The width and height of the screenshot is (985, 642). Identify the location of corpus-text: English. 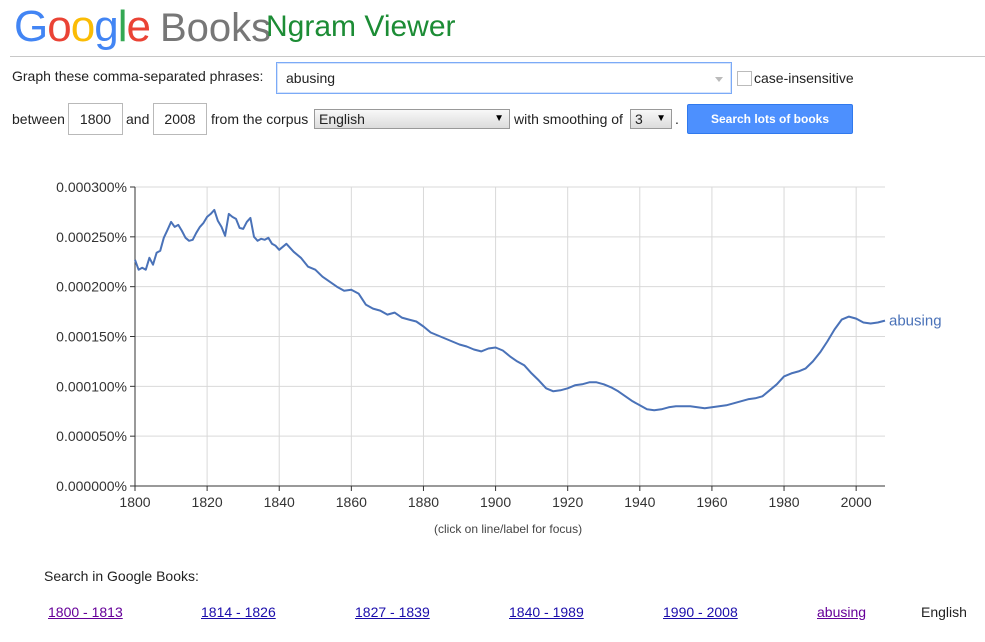
(944, 612).